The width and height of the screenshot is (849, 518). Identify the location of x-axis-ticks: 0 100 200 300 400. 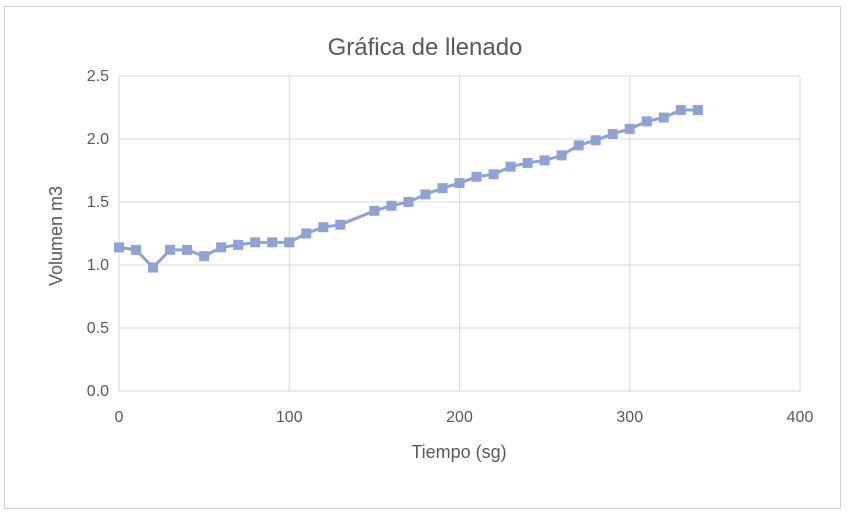
(464, 417).